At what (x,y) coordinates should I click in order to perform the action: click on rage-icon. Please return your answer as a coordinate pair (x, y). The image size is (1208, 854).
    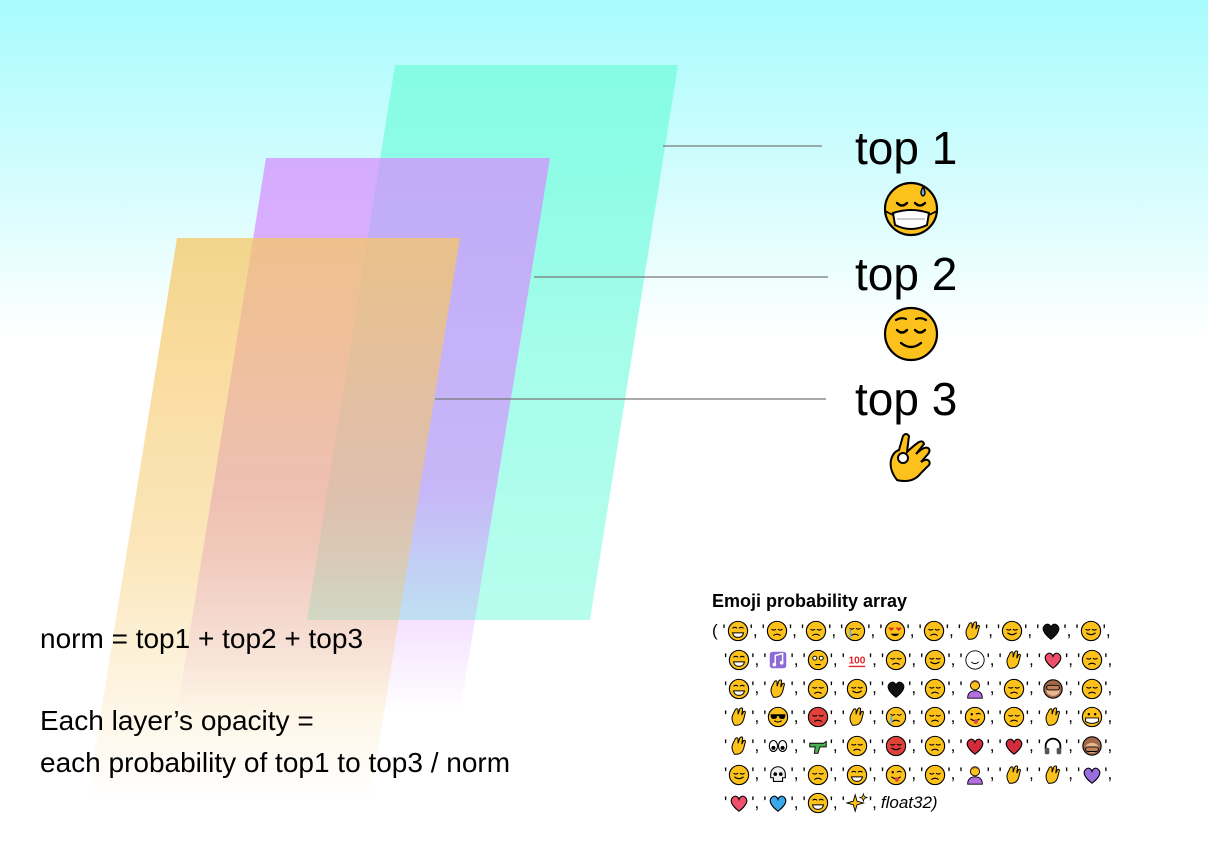
    Looking at the image, I should click on (817, 717).